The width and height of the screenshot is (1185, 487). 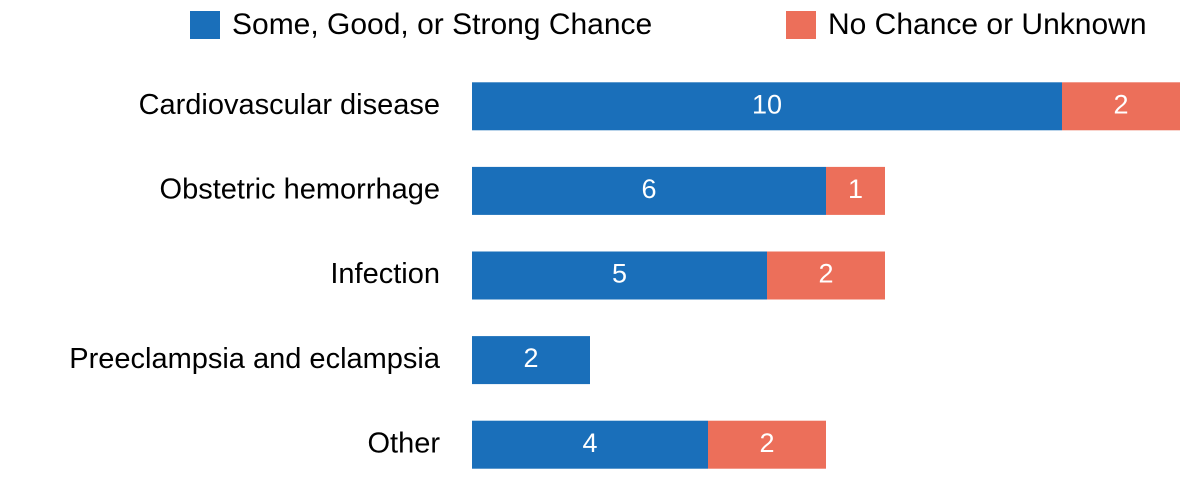 What do you see at coordinates (987, 24) in the screenshot?
I see `legend-label: No Chance or Unknown` at bounding box center [987, 24].